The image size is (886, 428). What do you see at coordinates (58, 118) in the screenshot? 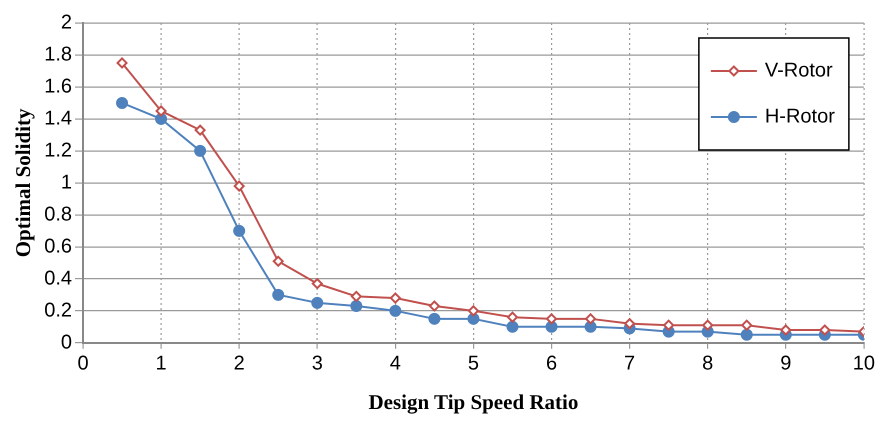
I see `y-tick-label: 1.4` at bounding box center [58, 118].